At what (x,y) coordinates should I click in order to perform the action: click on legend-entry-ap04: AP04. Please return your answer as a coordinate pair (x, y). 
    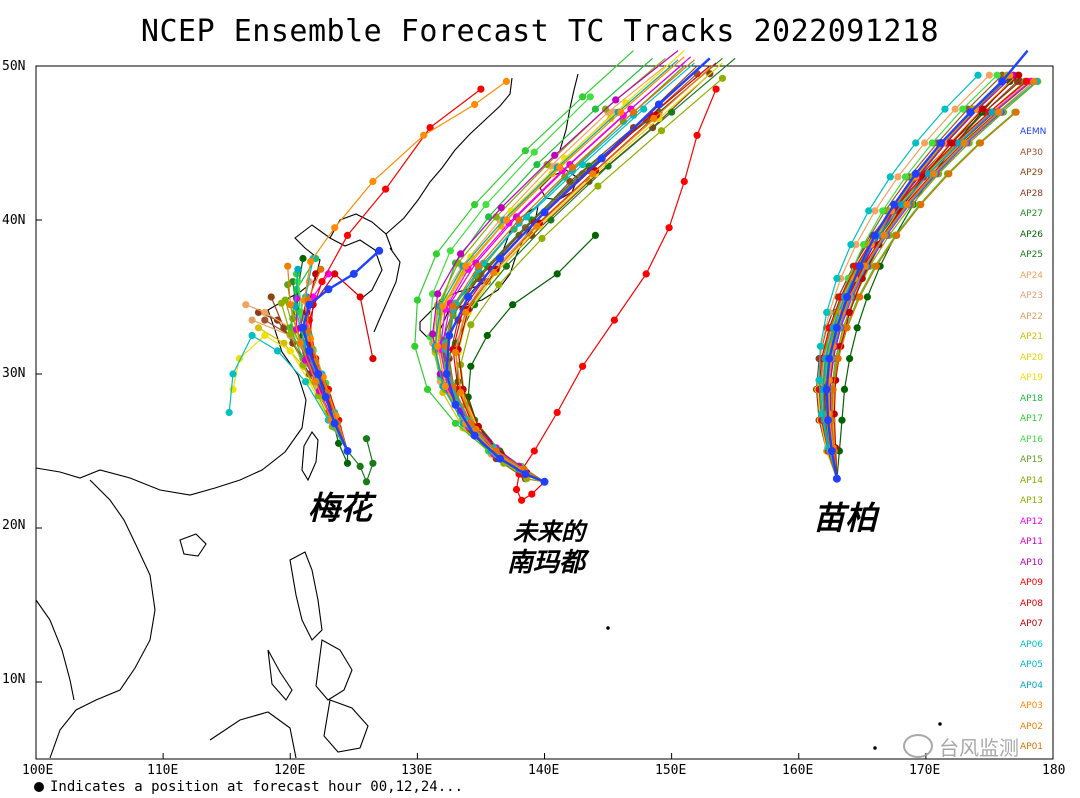
    Looking at the image, I should click on (1032, 685).